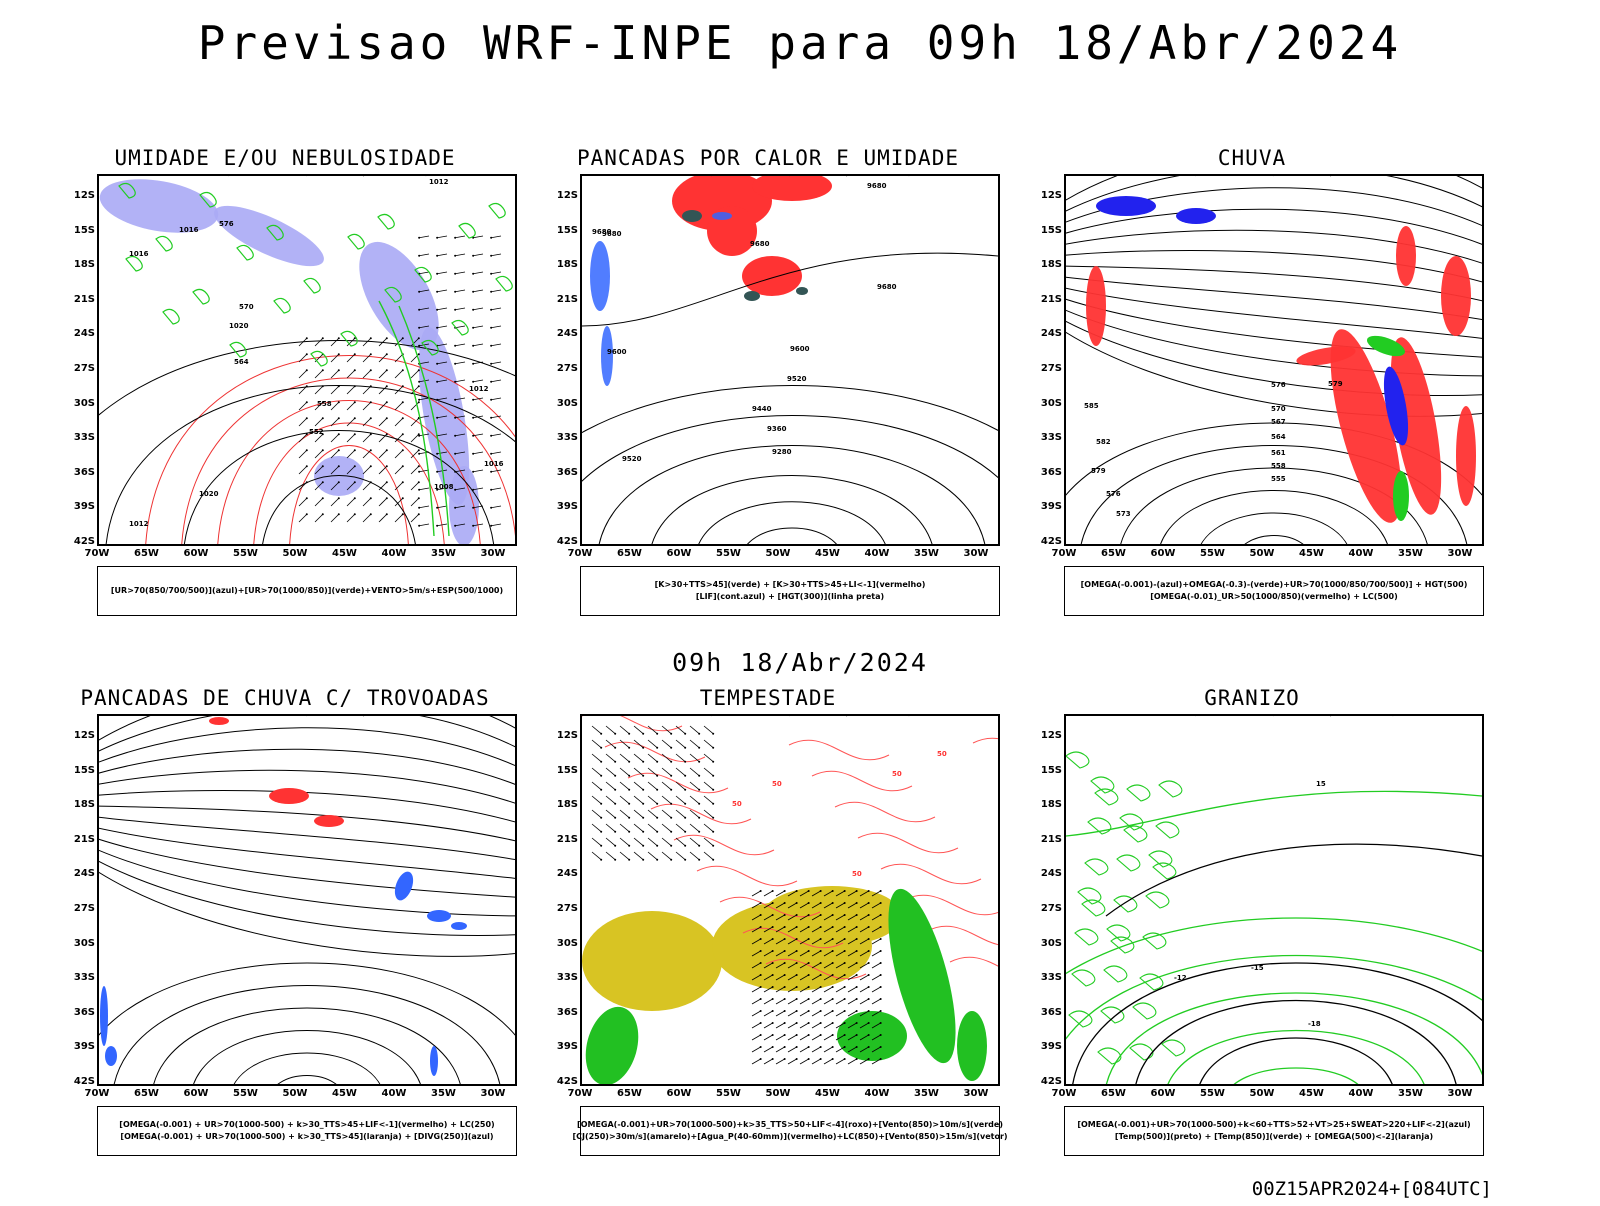 This screenshot has height=1206, width=1600. Describe the element at coordinates (1274, 900) in the screenshot. I see `map-plot: -12 -15 -18 15` at that location.